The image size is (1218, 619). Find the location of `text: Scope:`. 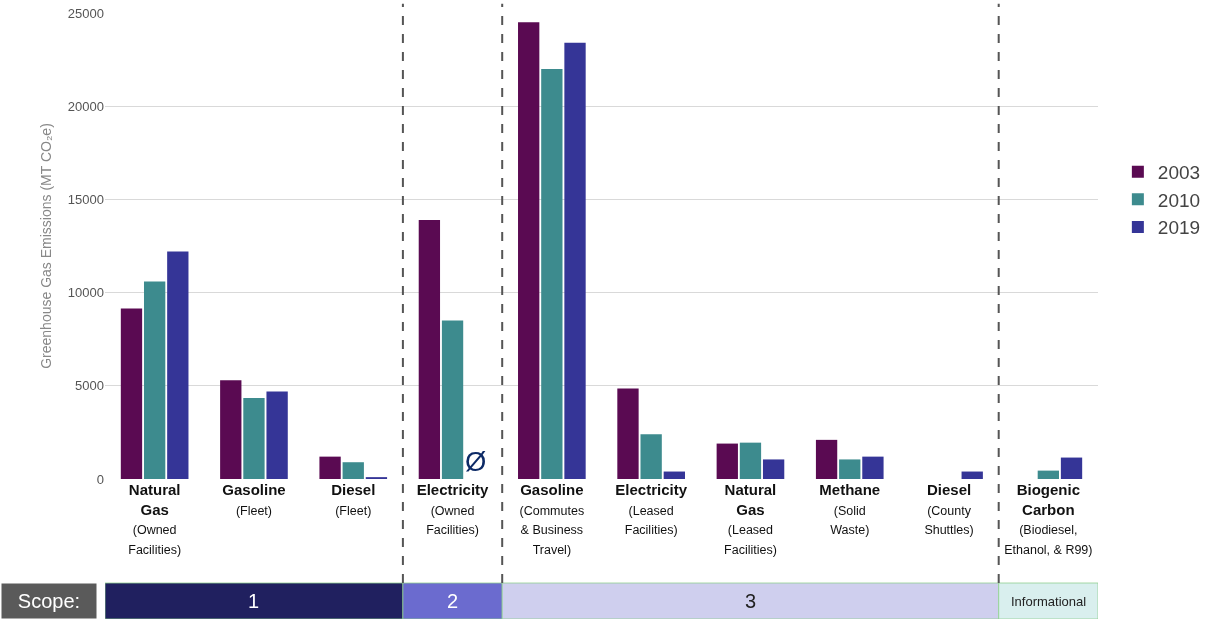

text: Scope: is located at coordinates (49, 601).